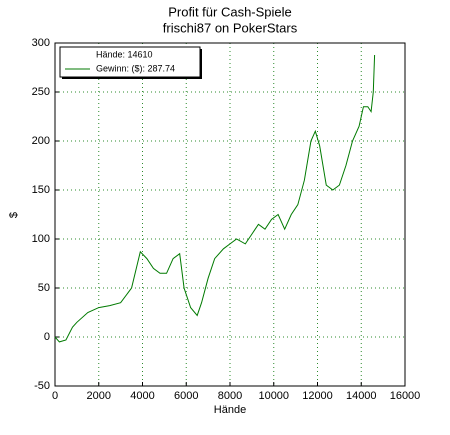 Image resolution: width=450 pixels, height=435 pixels. I want to click on chart-title: Profit für Cash-Spiele, so click(230, 11).